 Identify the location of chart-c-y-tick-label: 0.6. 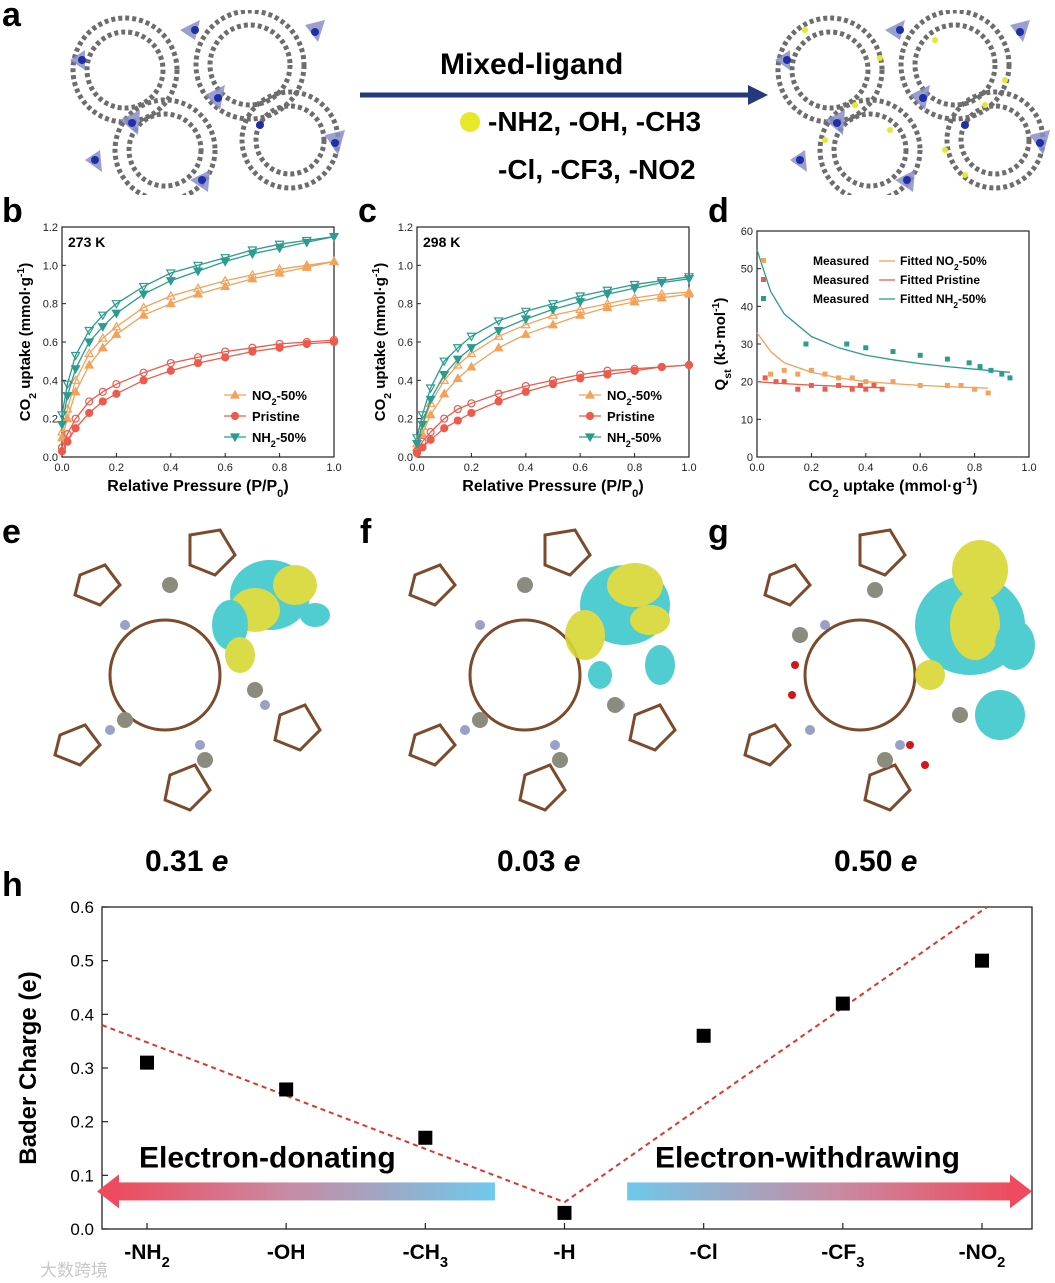
(405, 343).